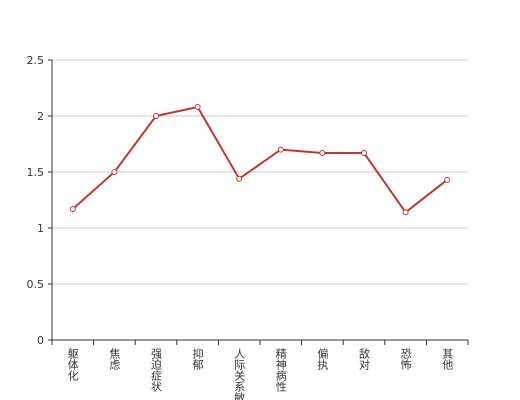 The height and width of the screenshot is (400, 520). Describe the element at coordinates (364, 358) in the screenshot. I see `x-tick-label: 敌对` at that location.